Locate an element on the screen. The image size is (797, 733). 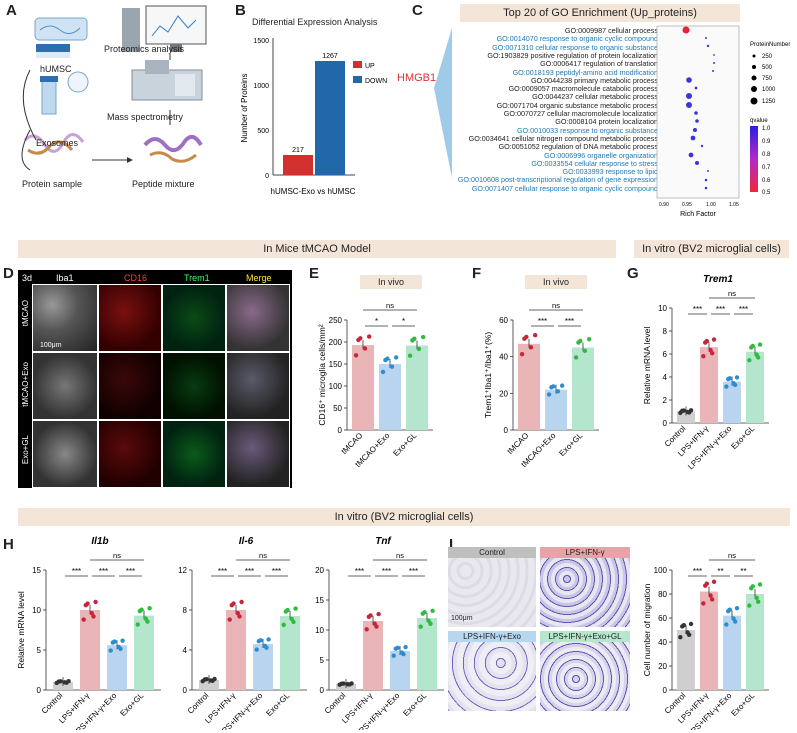
hmgb1-label: HMGB1 is located at coordinates (417, 78).